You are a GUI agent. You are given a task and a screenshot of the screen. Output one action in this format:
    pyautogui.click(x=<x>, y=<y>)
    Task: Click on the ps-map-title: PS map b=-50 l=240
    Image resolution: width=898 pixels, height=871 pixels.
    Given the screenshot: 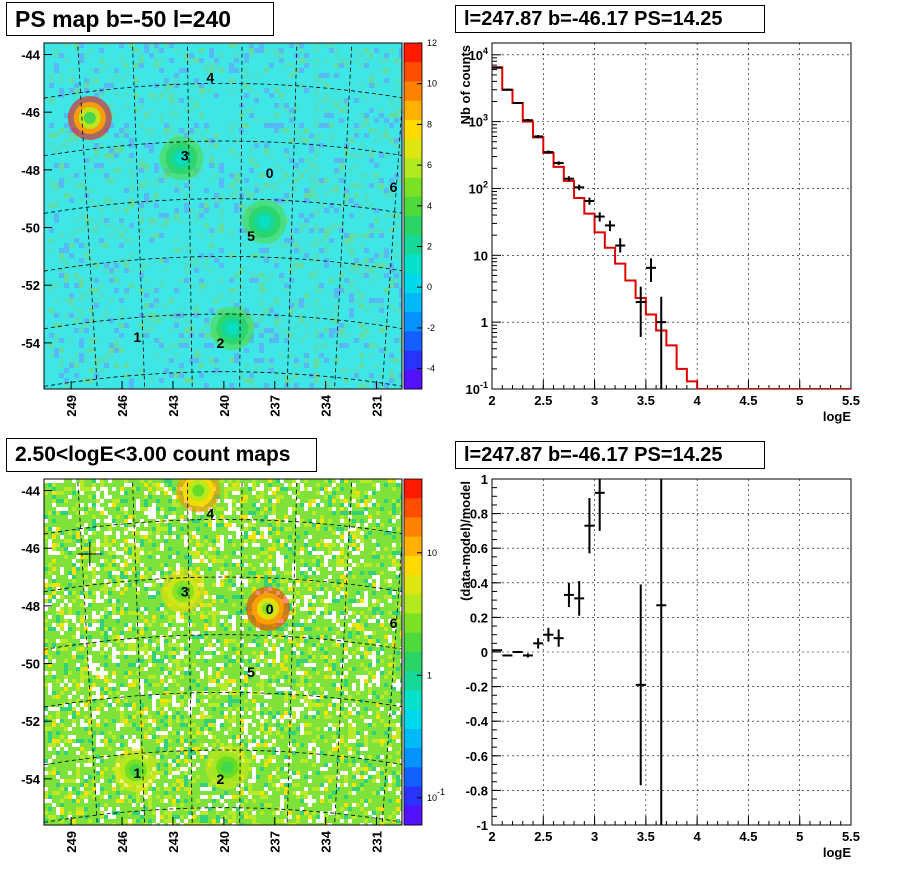 What is the action you would take?
    pyautogui.click(x=140, y=19)
    